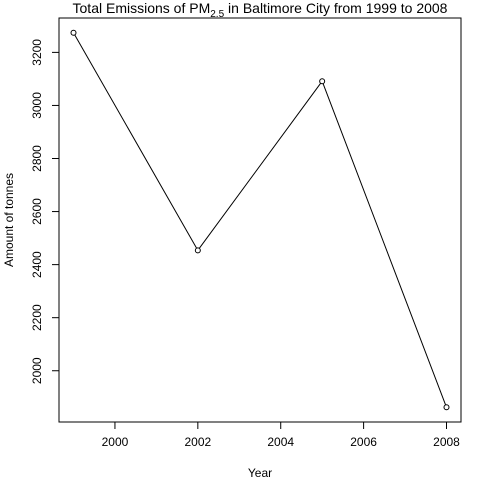 The height and width of the screenshot is (480, 480). I want to click on x-tick-label: 2004, so click(280, 442).